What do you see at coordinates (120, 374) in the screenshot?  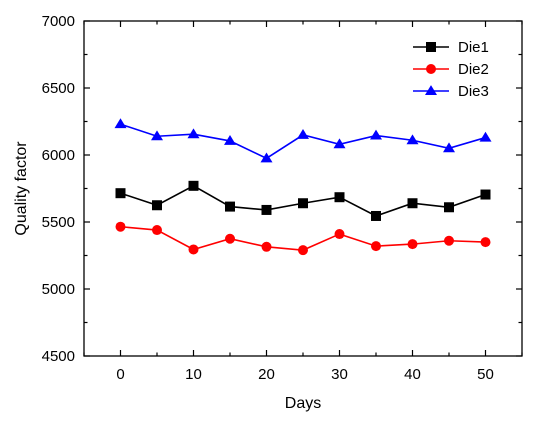 I see `x-tick-label: 0` at bounding box center [120, 374].